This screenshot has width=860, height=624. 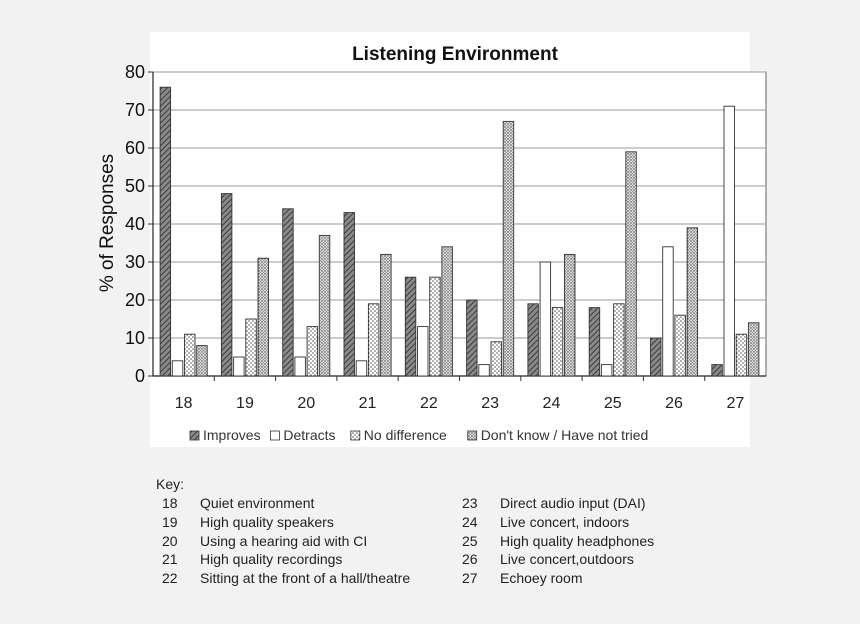 What do you see at coordinates (470, 503) in the screenshot?
I see `key-item-number: 23` at bounding box center [470, 503].